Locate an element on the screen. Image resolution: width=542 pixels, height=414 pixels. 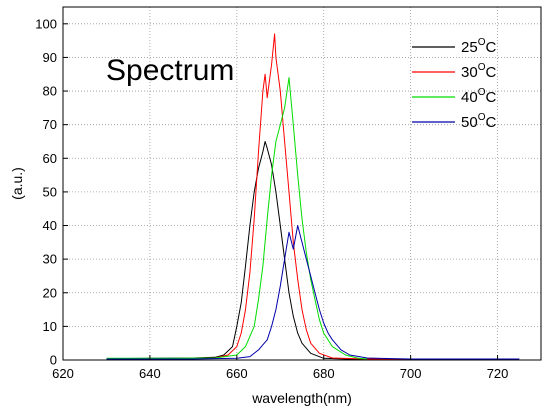
y-tick-label: 10 is located at coordinates (50, 326).